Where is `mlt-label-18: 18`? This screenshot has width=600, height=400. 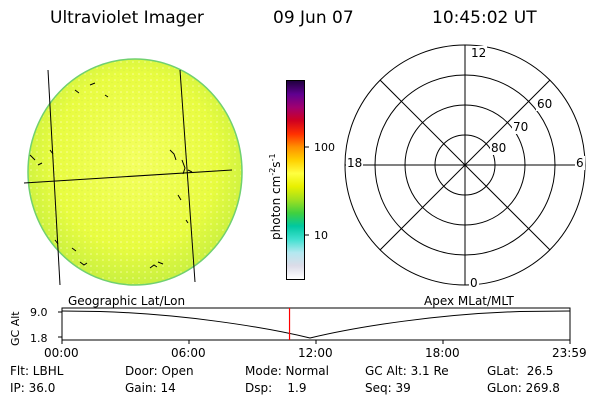 mlt-label-18: 18 is located at coordinates (355, 163).